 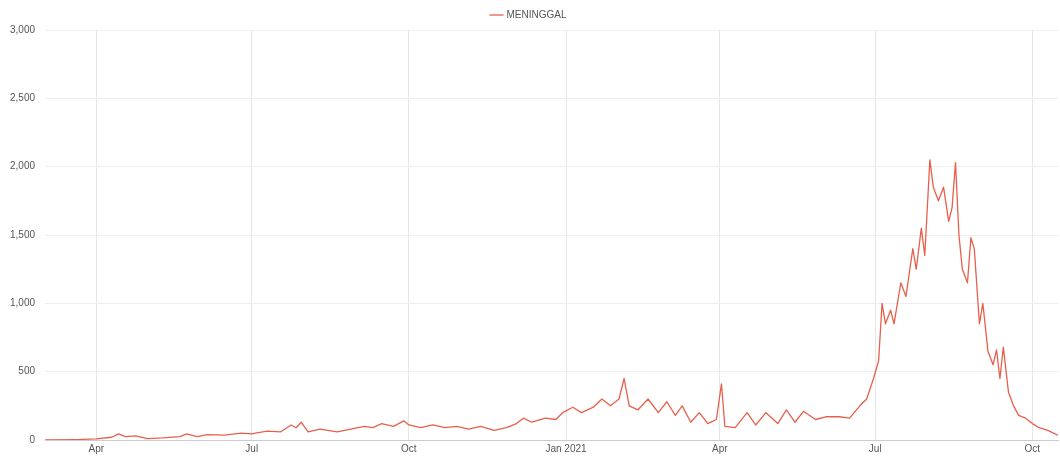 I want to click on x-tick-label: Jan 2021, so click(x=566, y=448).